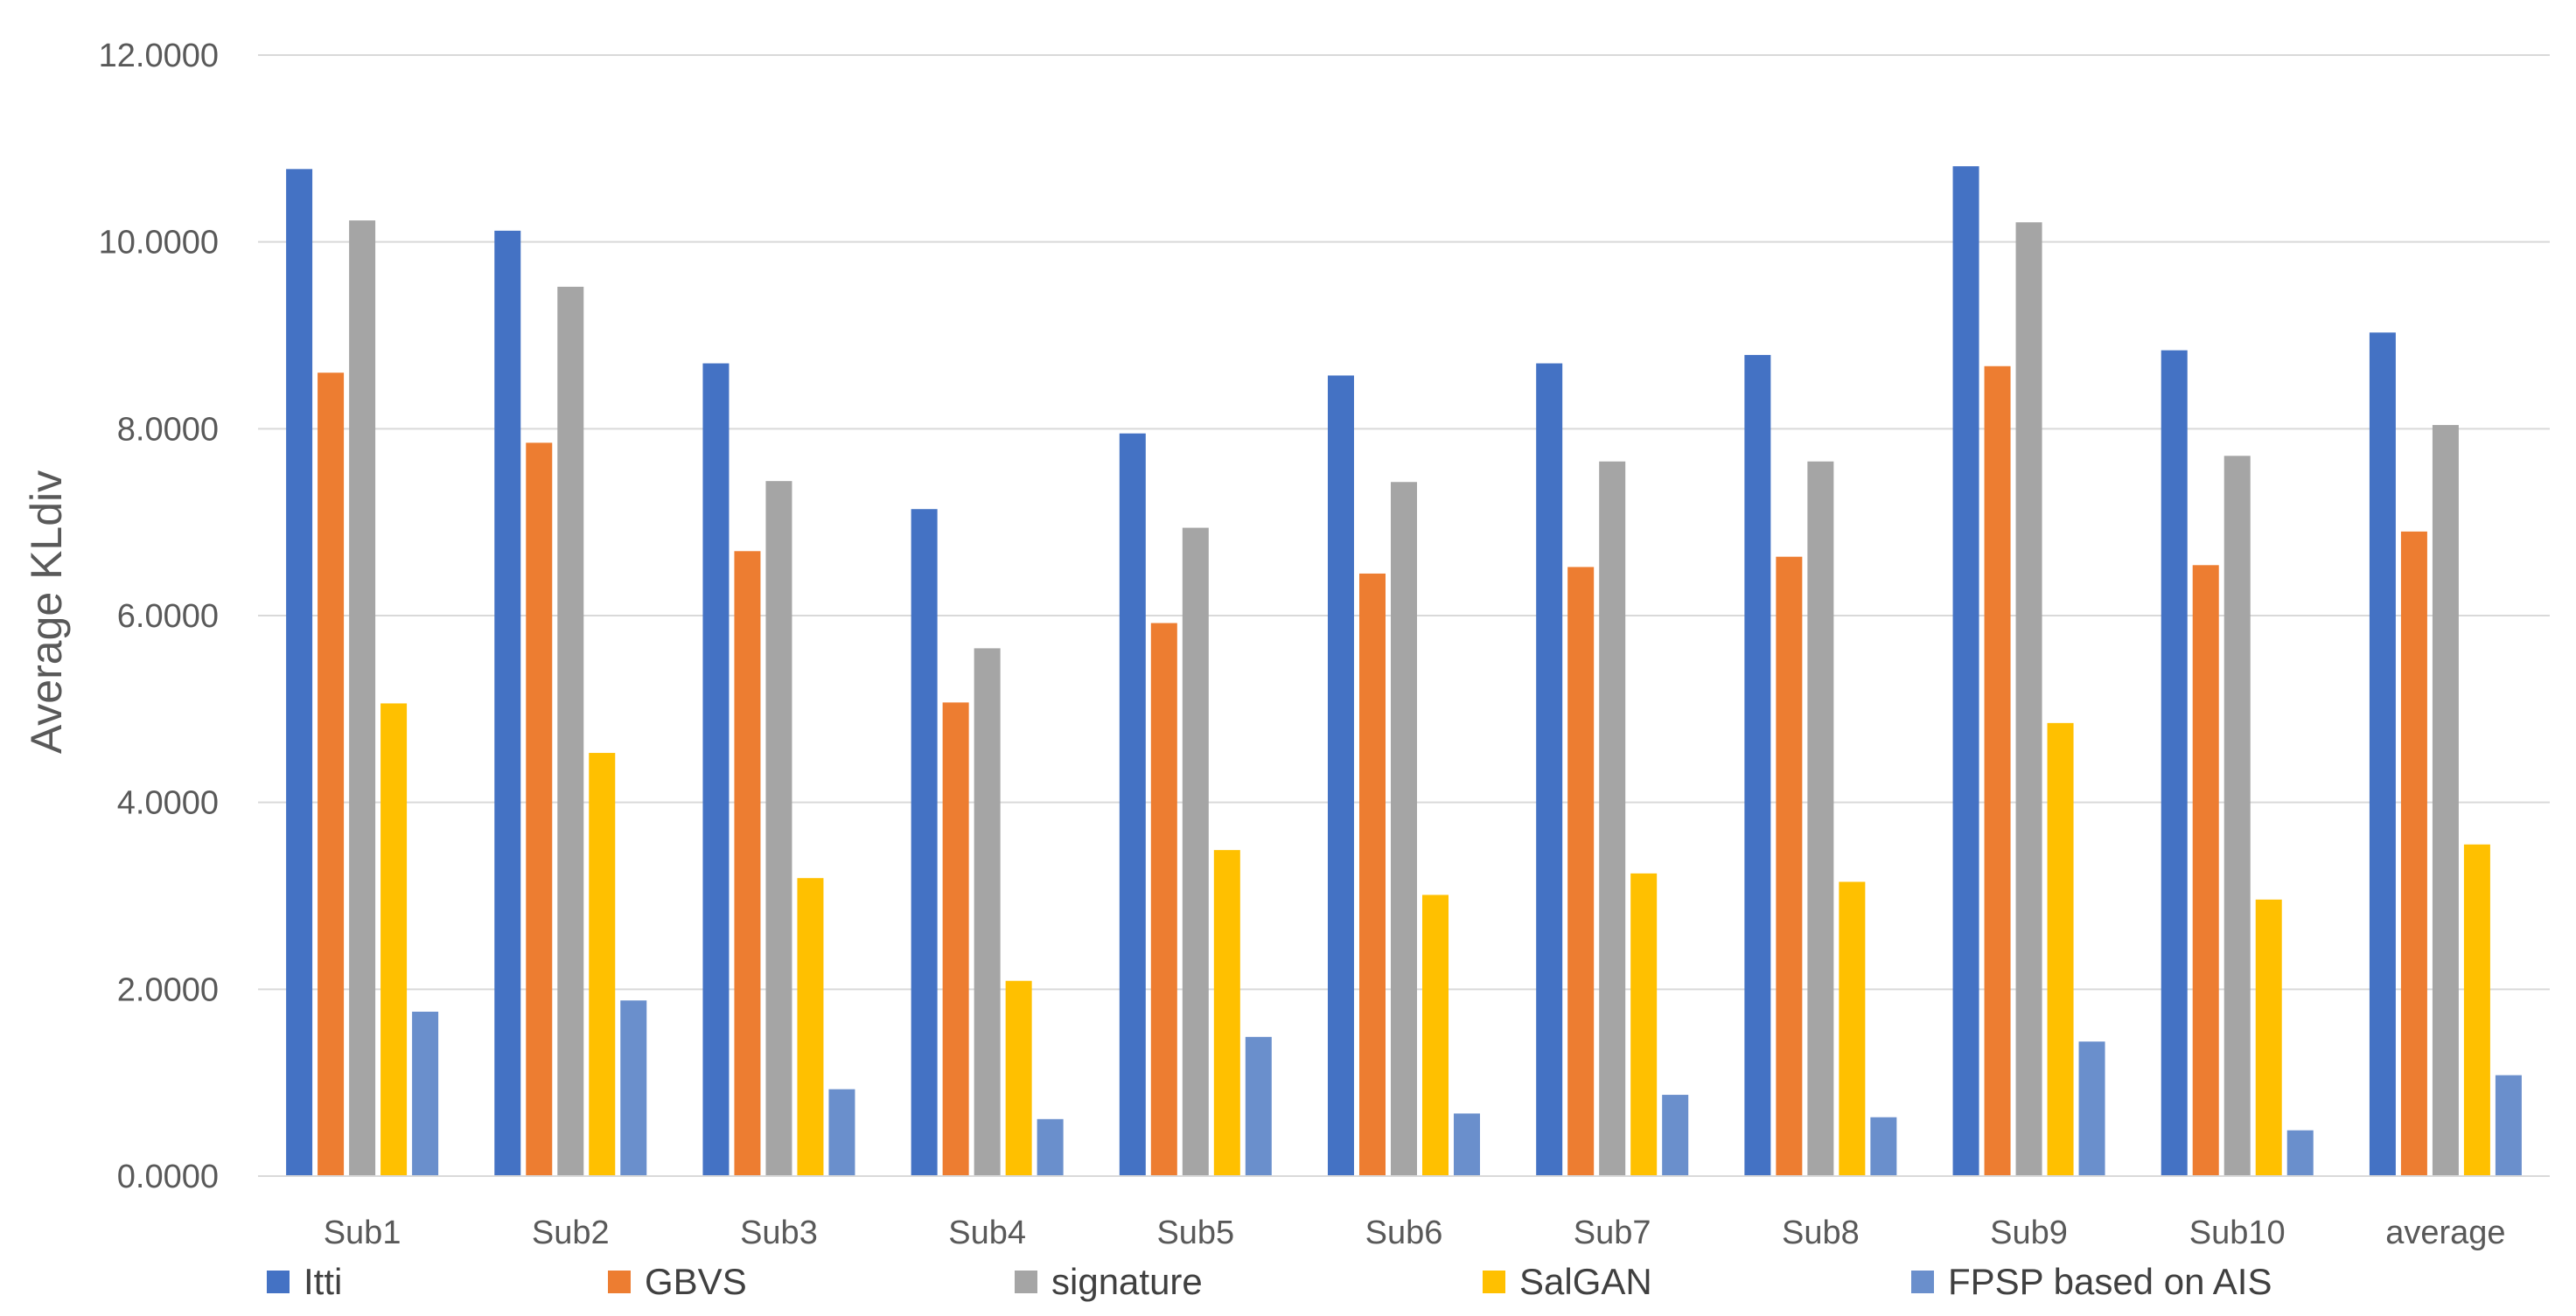  Describe the element at coordinates (1820, 818) in the screenshot. I see `bar-signature-sub8` at that location.